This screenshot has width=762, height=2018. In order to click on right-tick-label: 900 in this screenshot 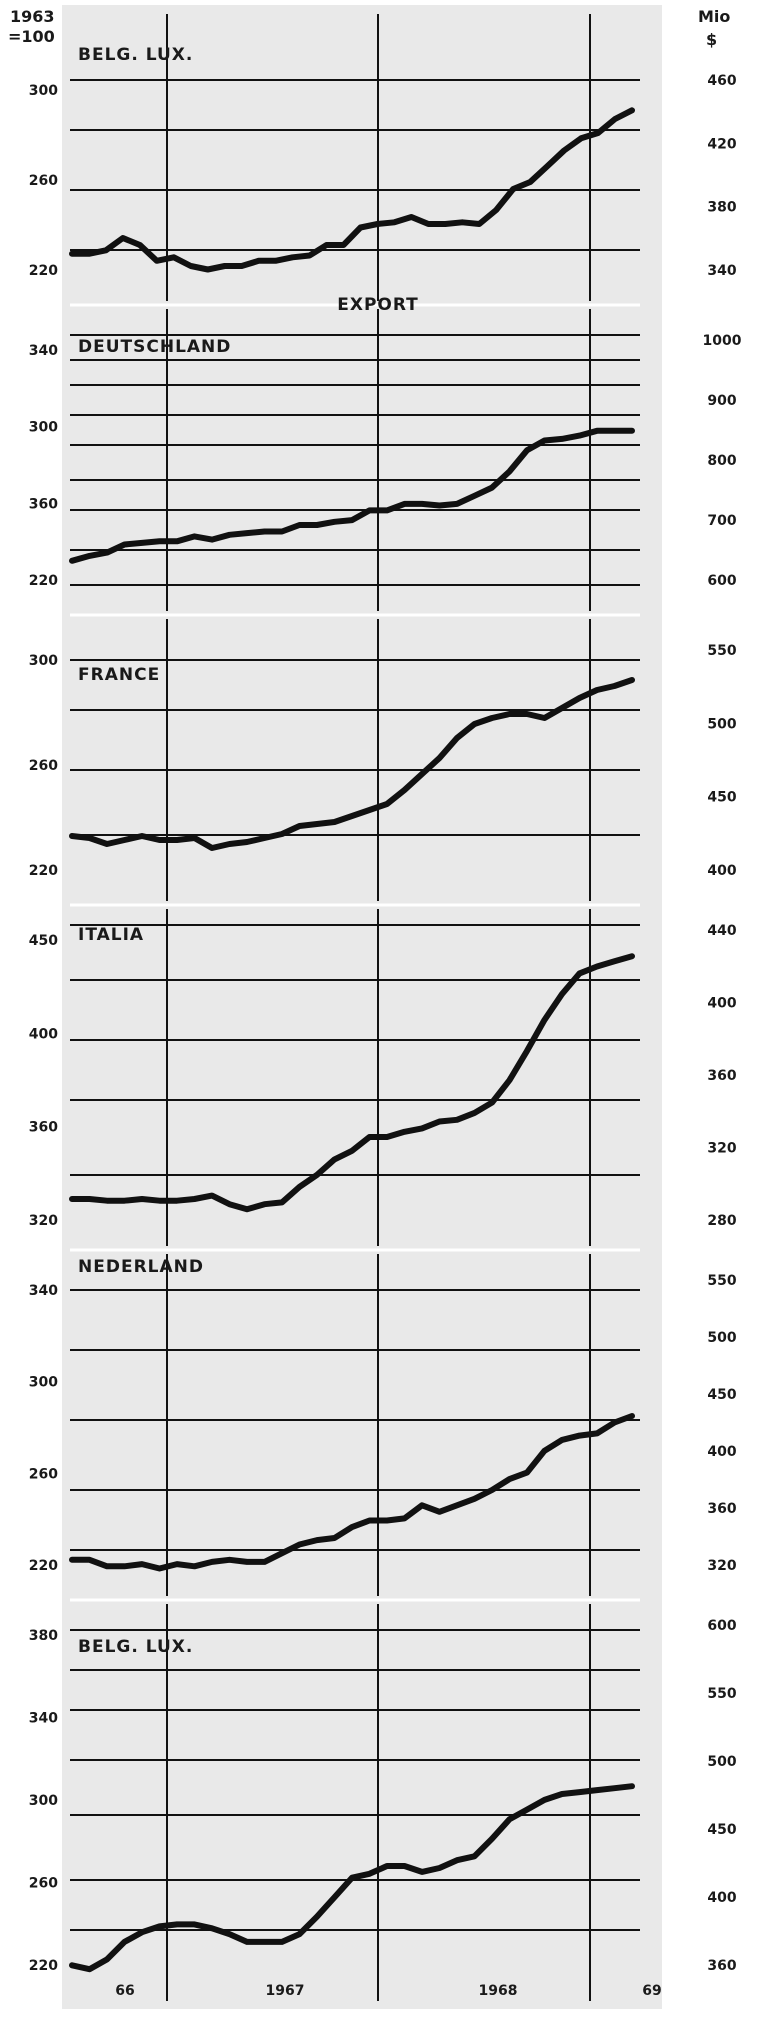, I will do `click(721, 401)`.